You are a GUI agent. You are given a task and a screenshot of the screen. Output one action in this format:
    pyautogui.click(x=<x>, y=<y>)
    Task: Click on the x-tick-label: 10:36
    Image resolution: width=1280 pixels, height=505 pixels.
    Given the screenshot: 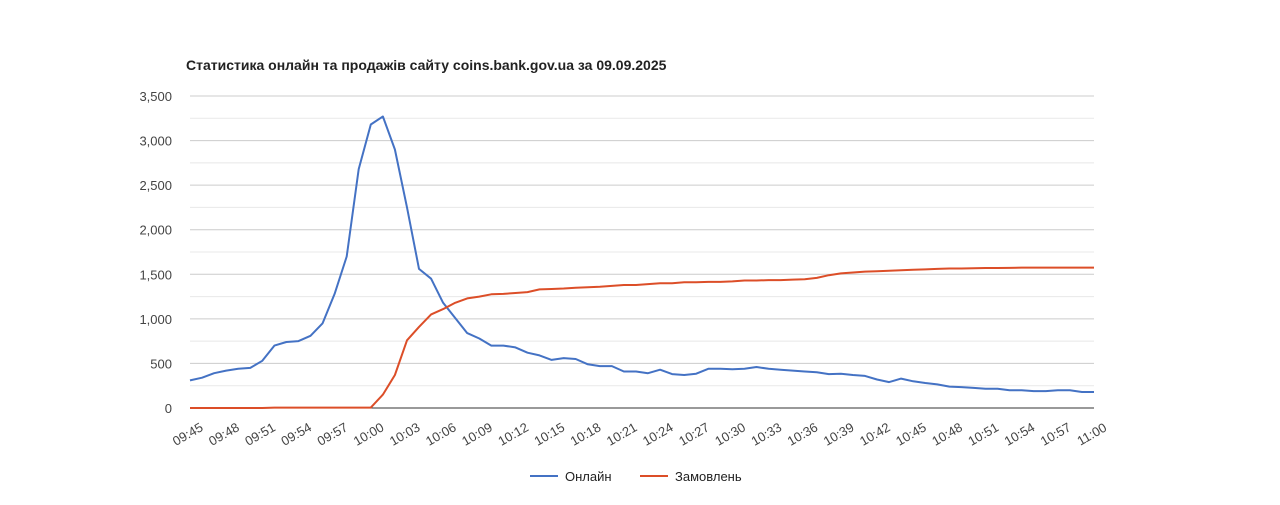 What is the action you would take?
    pyautogui.click(x=803, y=433)
    